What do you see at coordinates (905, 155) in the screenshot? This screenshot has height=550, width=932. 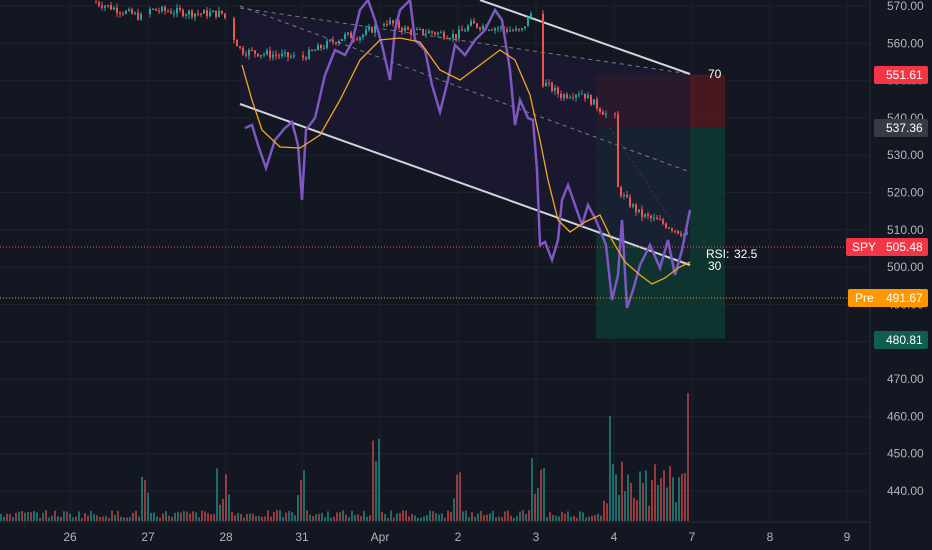 I see `price-tick-label: 530.00` at bounding box center [905, 155].